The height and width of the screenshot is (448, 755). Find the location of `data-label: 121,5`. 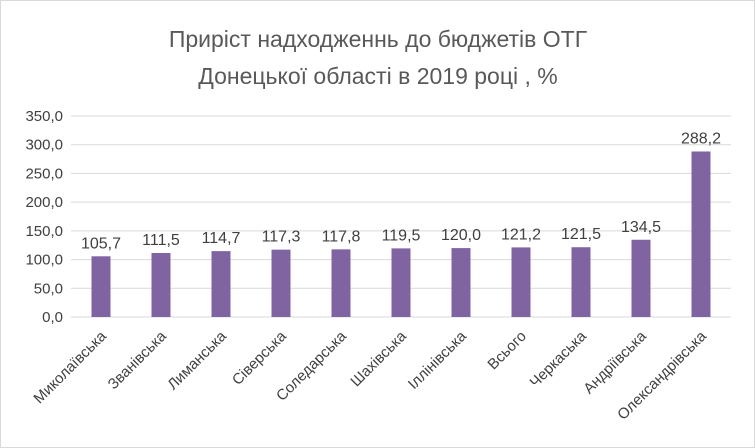

data-label: 121,5 is located at coordinates (581, 234).